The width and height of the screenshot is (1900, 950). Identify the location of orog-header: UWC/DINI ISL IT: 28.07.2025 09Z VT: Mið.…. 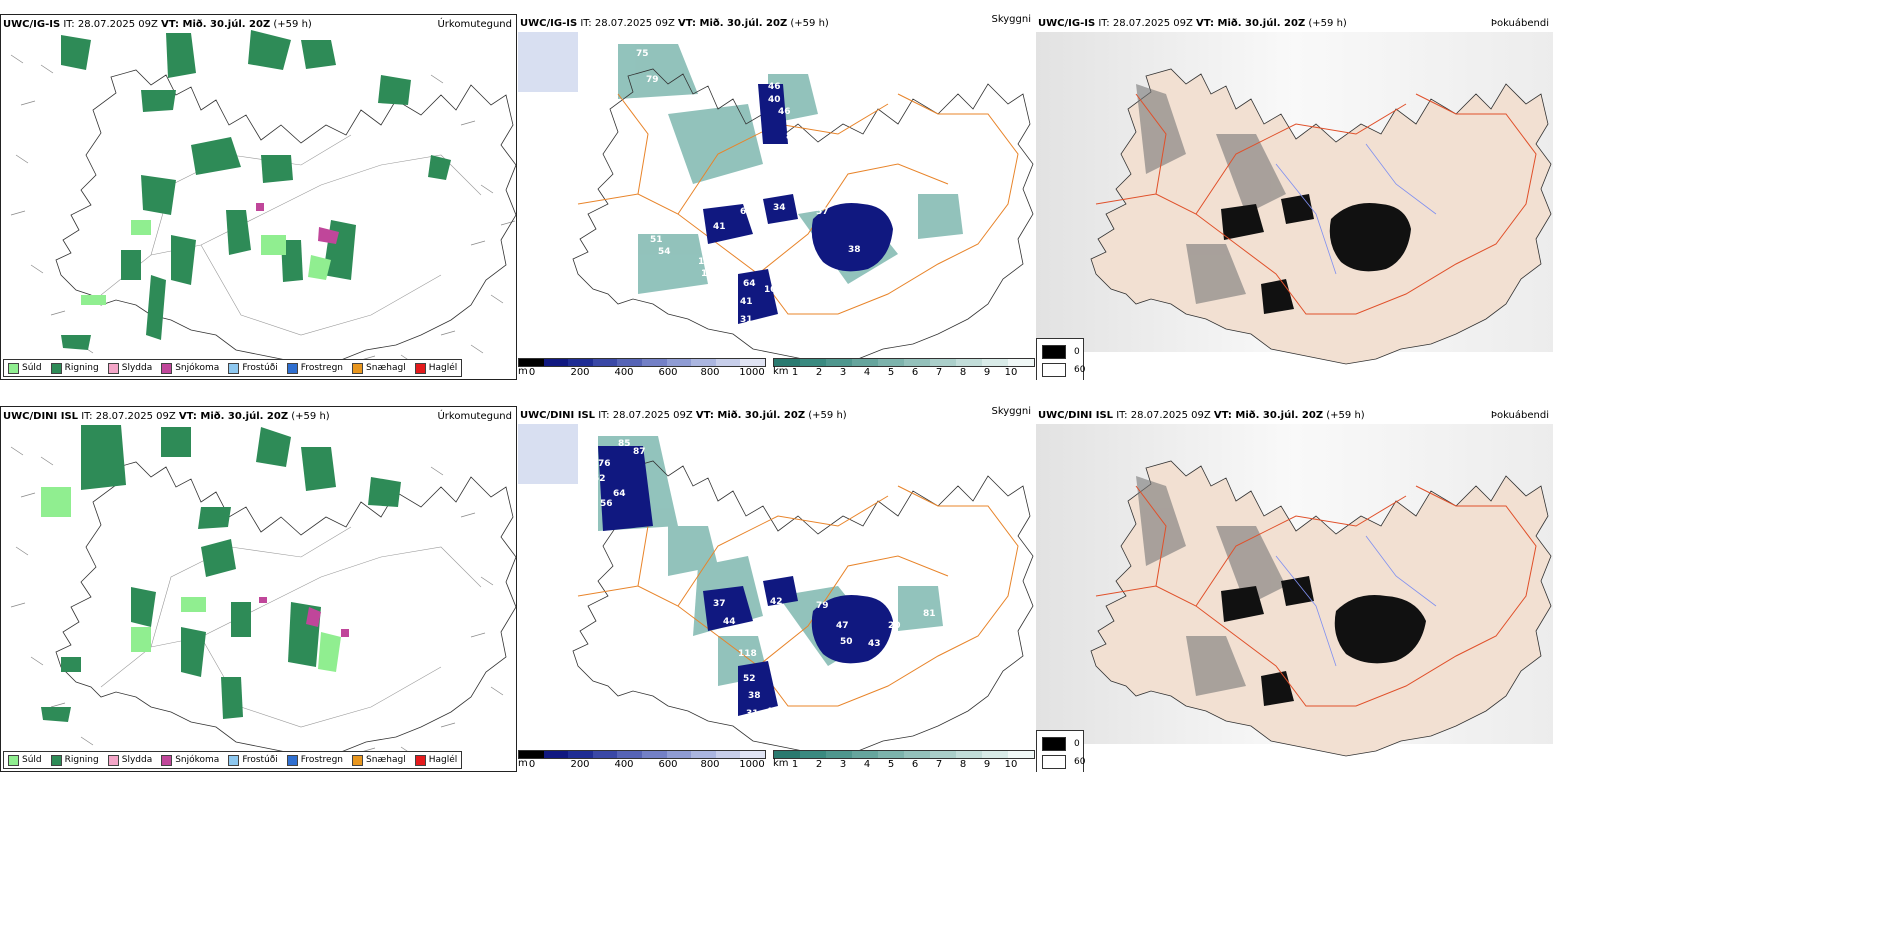
(683, 415).